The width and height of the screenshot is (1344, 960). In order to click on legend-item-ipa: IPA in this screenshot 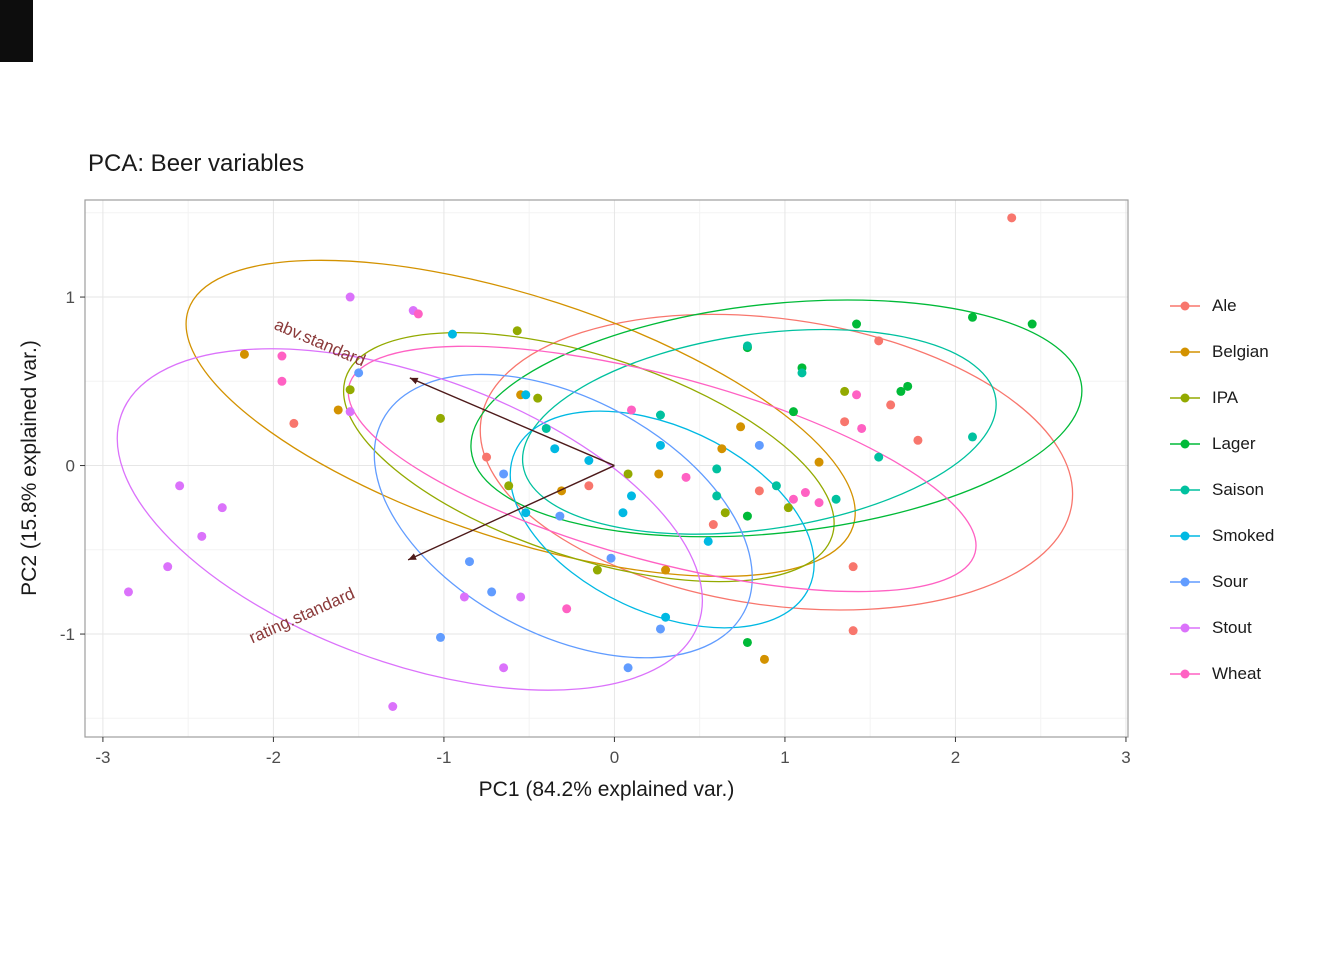, I will do `click(1221, 398)`.